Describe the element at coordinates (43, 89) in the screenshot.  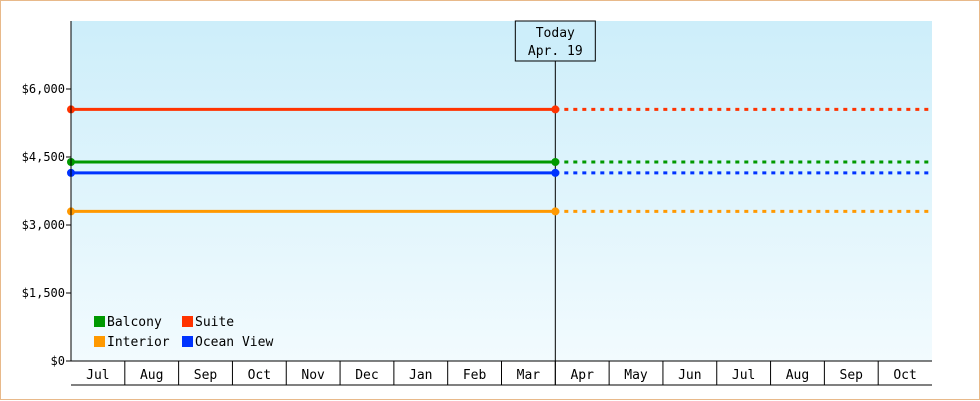
I see `y-tick-label: $6,000` at that location.